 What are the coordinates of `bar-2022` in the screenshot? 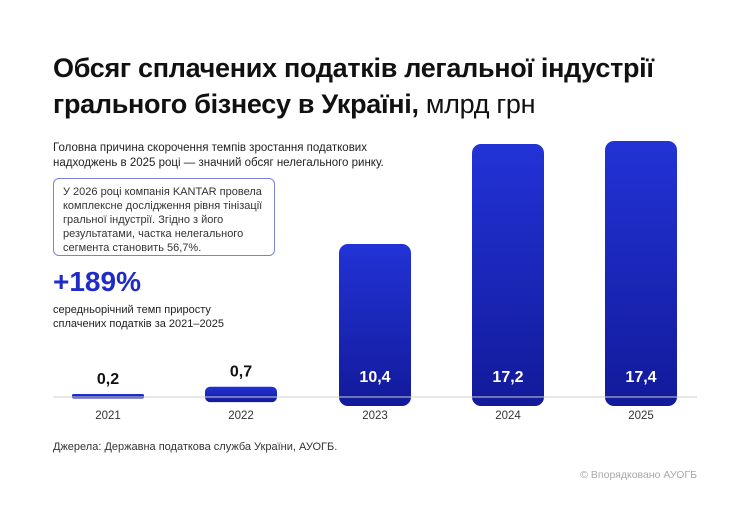 It's located at (241, 394).